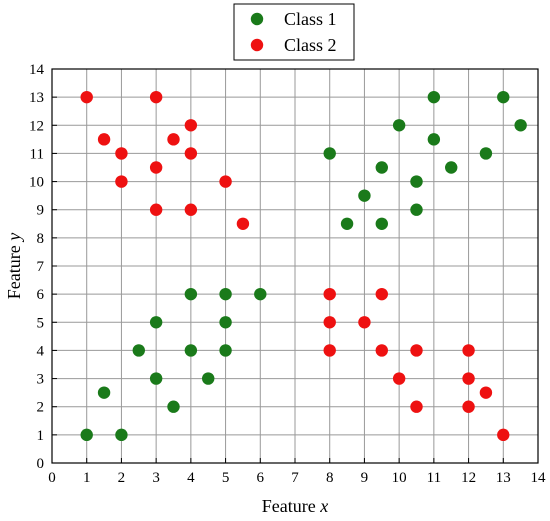 Image resolution: width=550 pixels, height=521 pixels. Describe the element at coordinates (41, 436) in the screenshot. I see `y-tick-label: 1` at that location.